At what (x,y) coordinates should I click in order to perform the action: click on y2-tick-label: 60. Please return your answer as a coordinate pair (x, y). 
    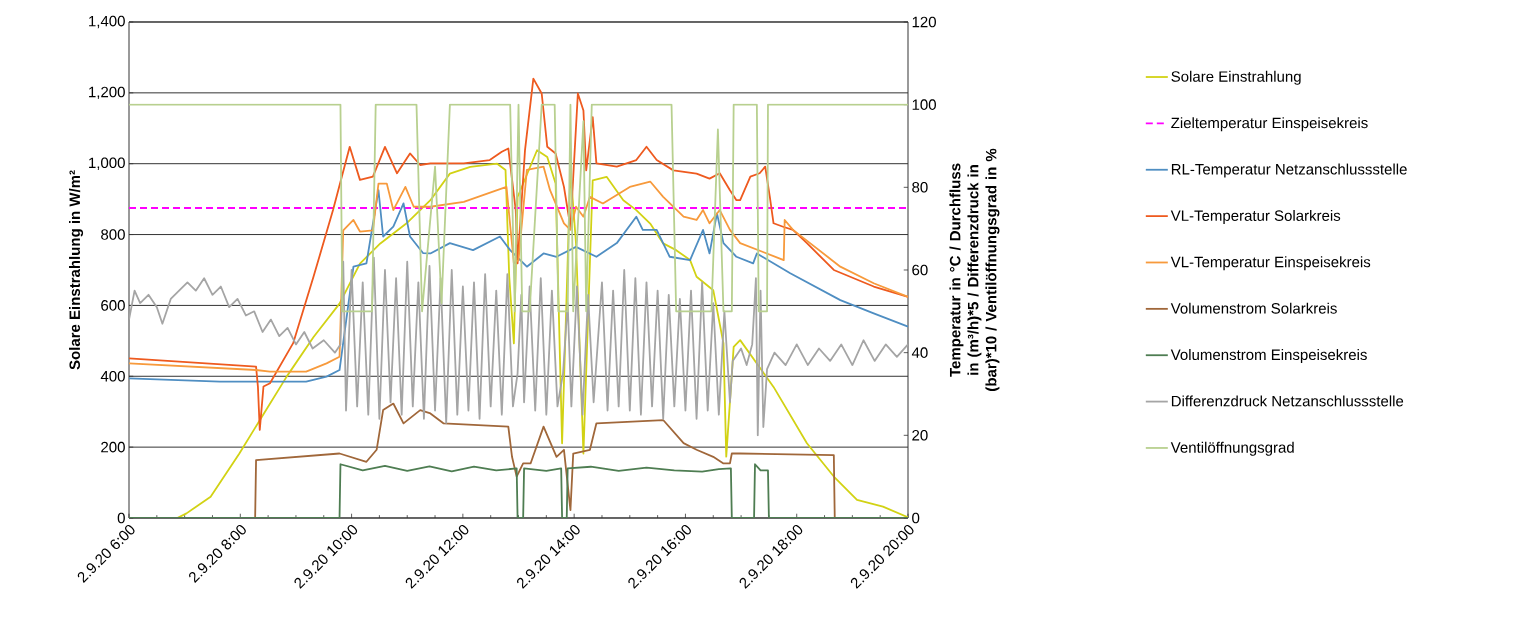
    Looking at the image, I should click on (920, 270).